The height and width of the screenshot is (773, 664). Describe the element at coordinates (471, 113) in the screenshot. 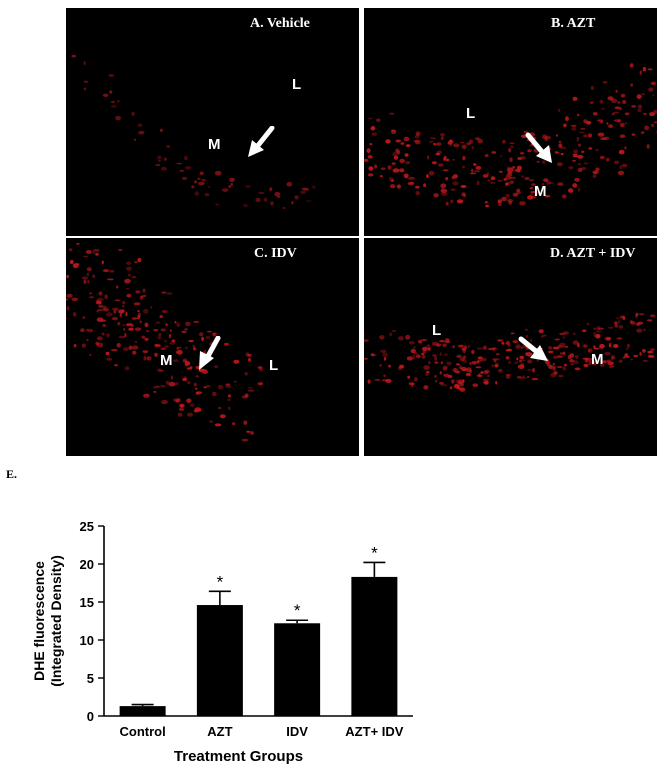

I see `panel-b-lumen-marker: L` at that location.